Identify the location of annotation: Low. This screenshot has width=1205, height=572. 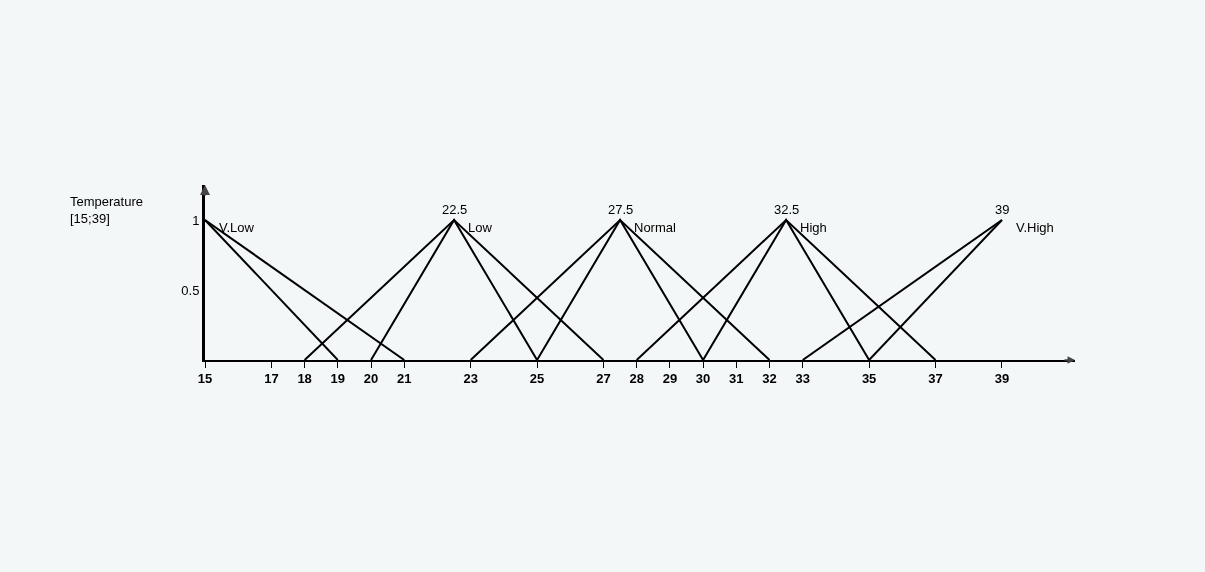
(480, 227).